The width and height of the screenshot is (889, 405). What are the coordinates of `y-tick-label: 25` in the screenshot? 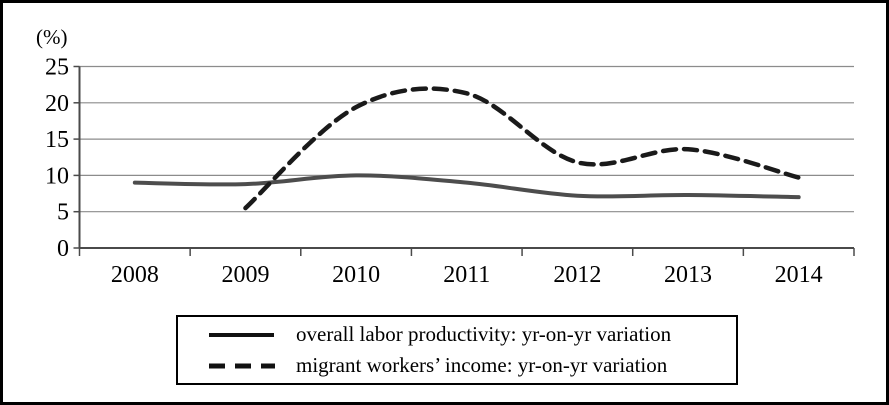 It's located at (57, 68).